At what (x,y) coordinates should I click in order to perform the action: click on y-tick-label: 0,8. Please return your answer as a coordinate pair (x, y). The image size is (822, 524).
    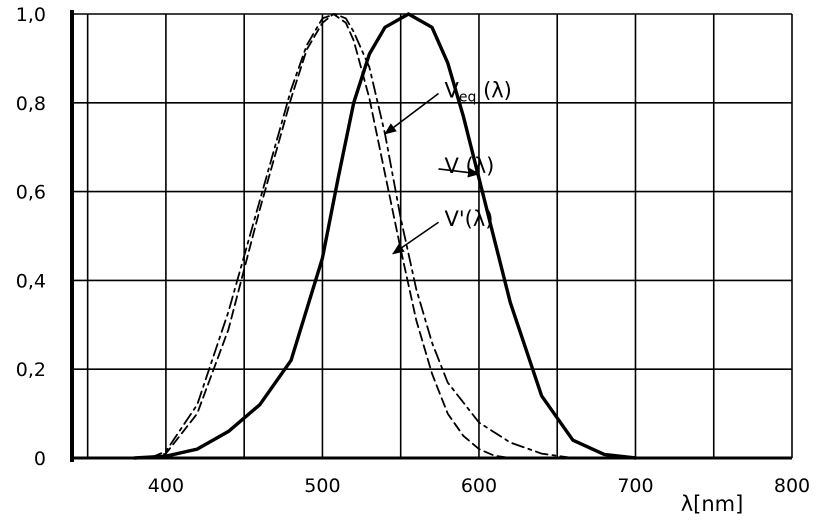
    Looking at the image, I should click on (31, 104).